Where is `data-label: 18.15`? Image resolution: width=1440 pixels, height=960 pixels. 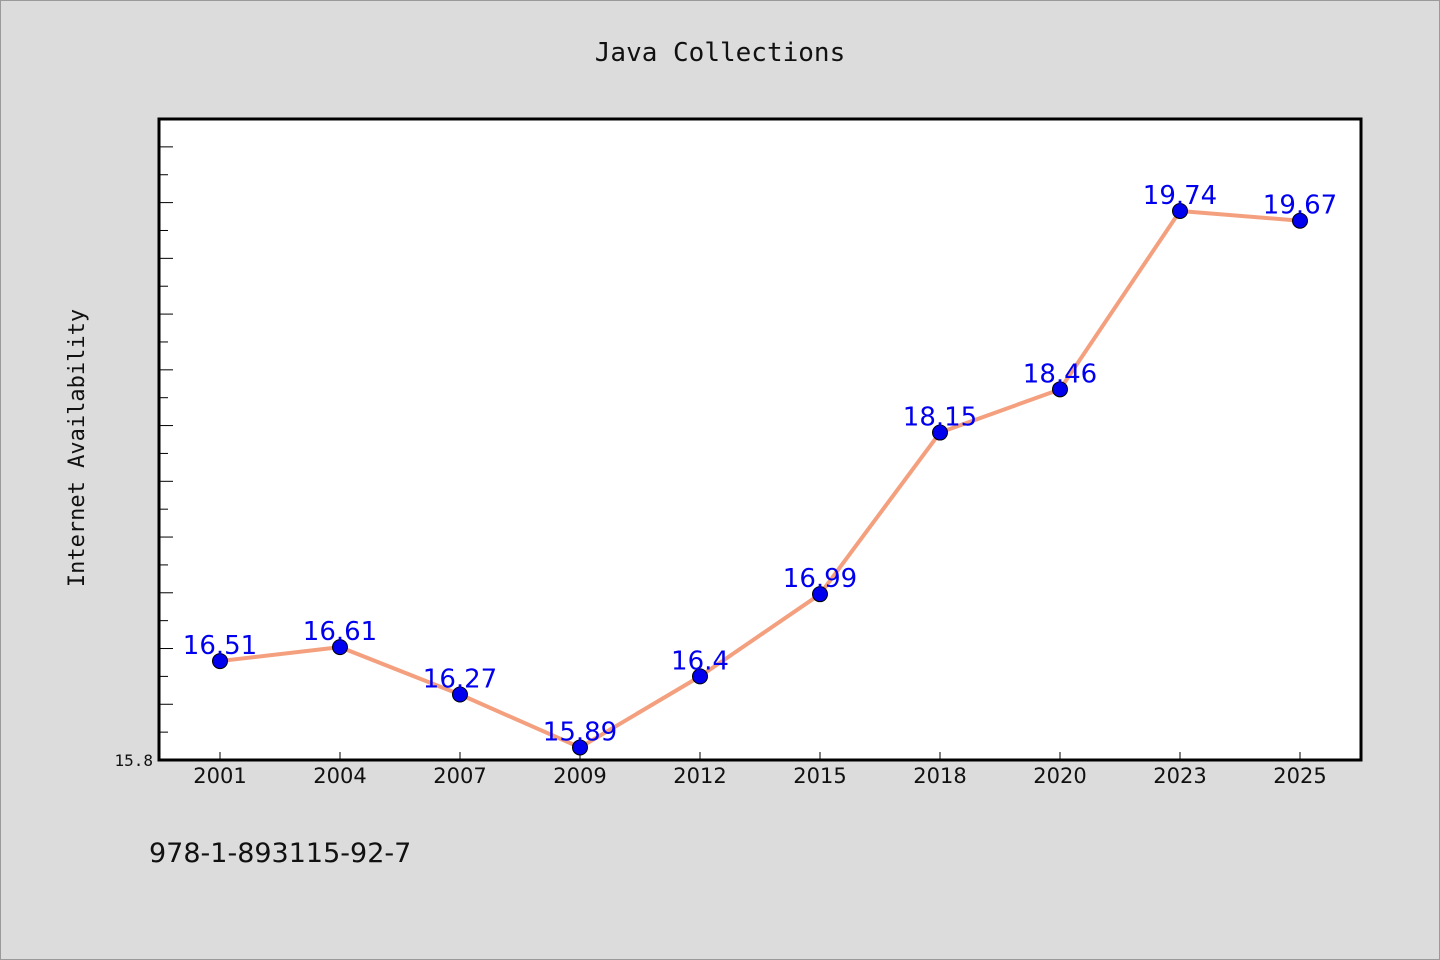
data-label: 18.15 is located at coordinates (940, 418).